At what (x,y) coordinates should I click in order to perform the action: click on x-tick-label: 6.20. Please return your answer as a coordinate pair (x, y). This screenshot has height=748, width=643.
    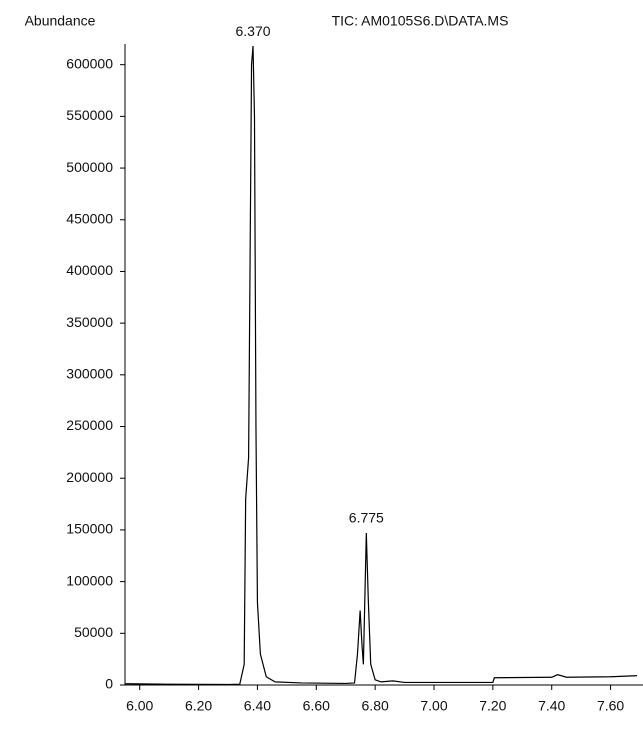
    Looking at the image, I should click on (198, 706).